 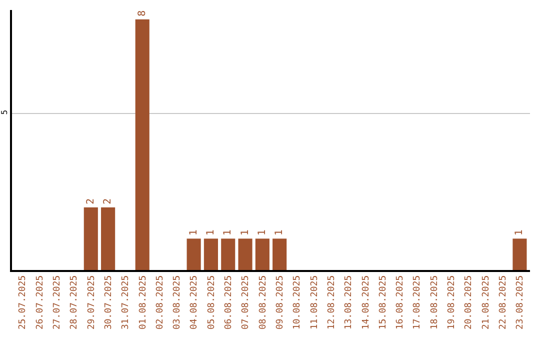 I want to click on x-tick-label: 01.08.2025, so click(x=143, y=302).